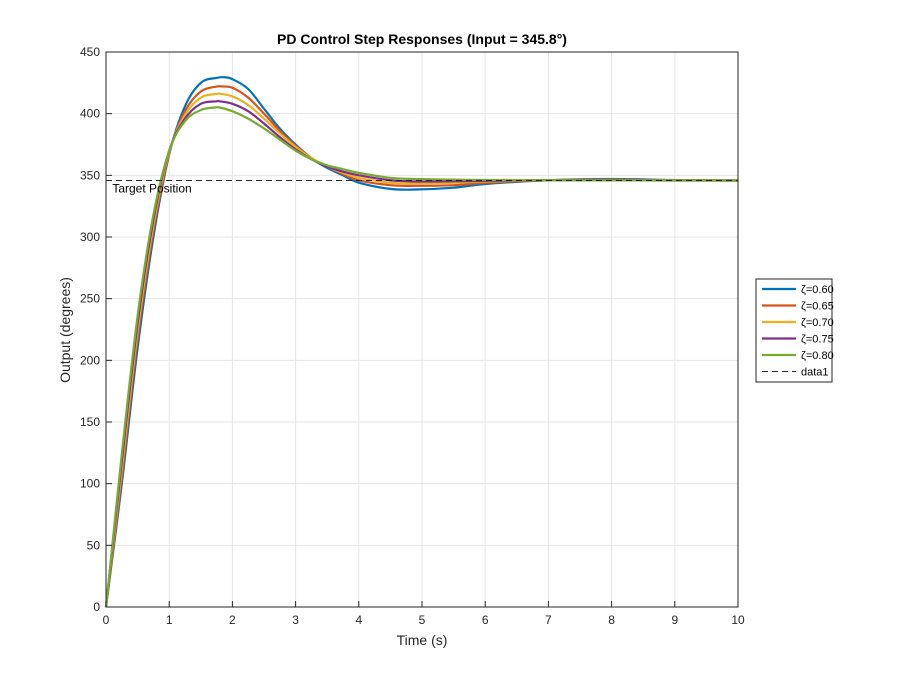 This screenshot has height=682, width=923. What do you see at coordinates (817, 290) in the screenshot?
I see `legend-label-1: ζ=0.60` at bounding box center [817, 290].